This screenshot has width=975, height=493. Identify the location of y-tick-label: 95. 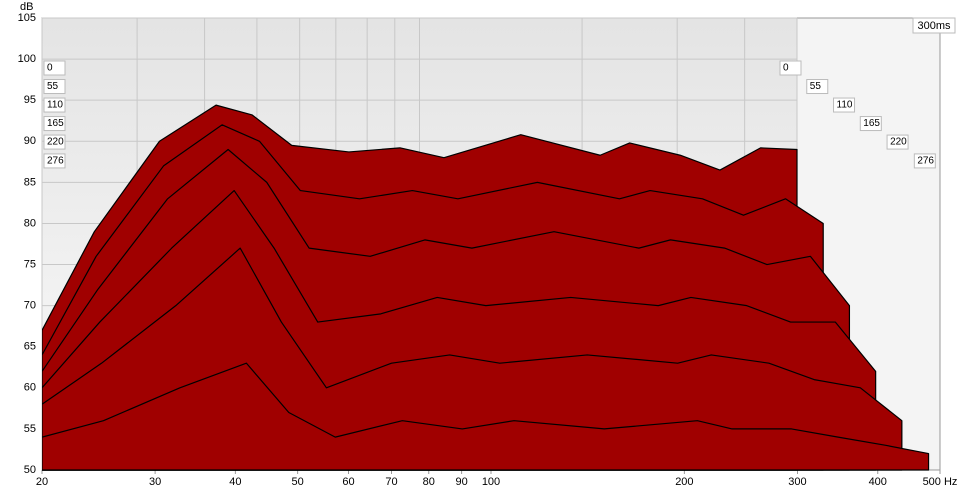
(30, 100).